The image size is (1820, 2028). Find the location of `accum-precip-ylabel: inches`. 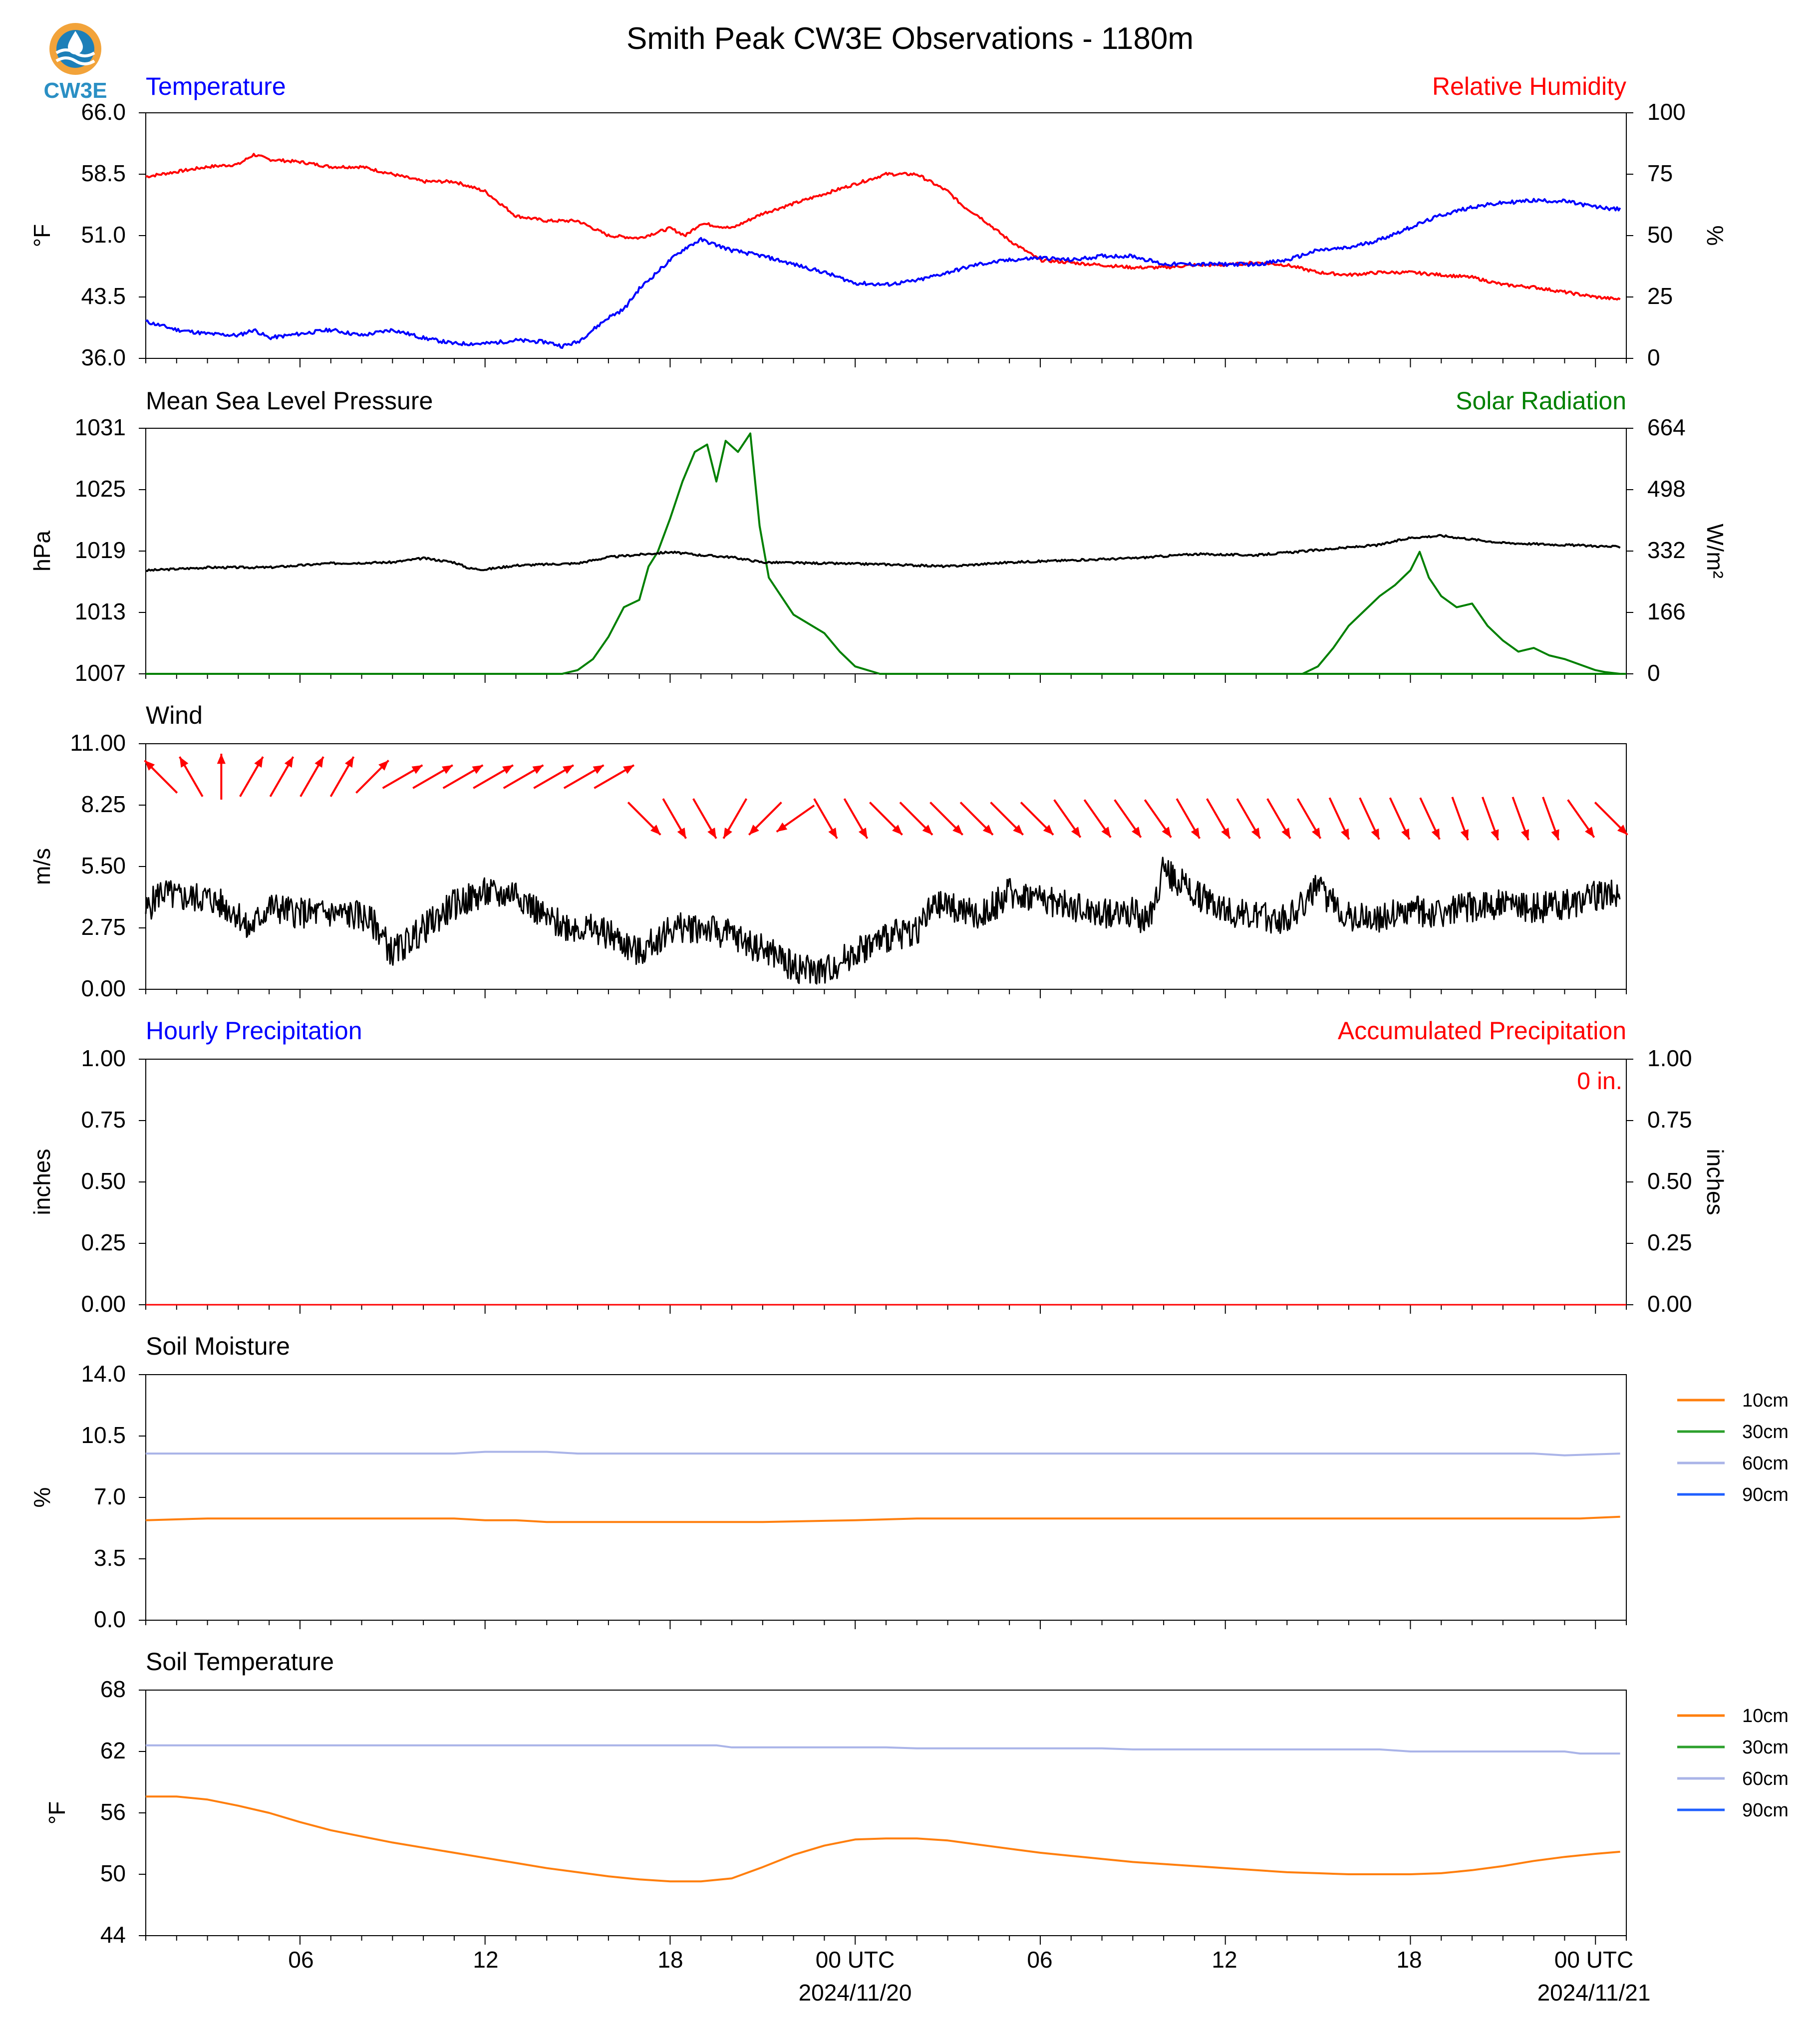

accum-precip-ylabel: inches is located at coordinates (1715, 1182).